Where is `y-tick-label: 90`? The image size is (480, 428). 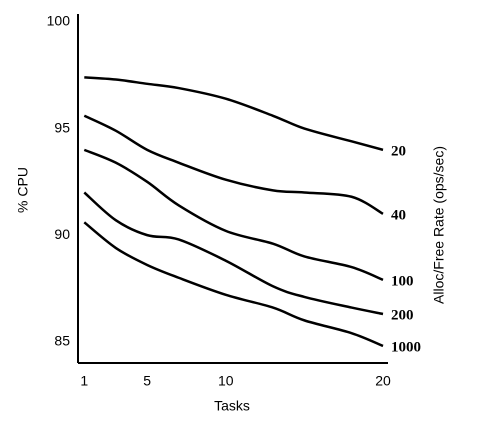 y-tick-label: 90 is located at coordinates (62, 234).